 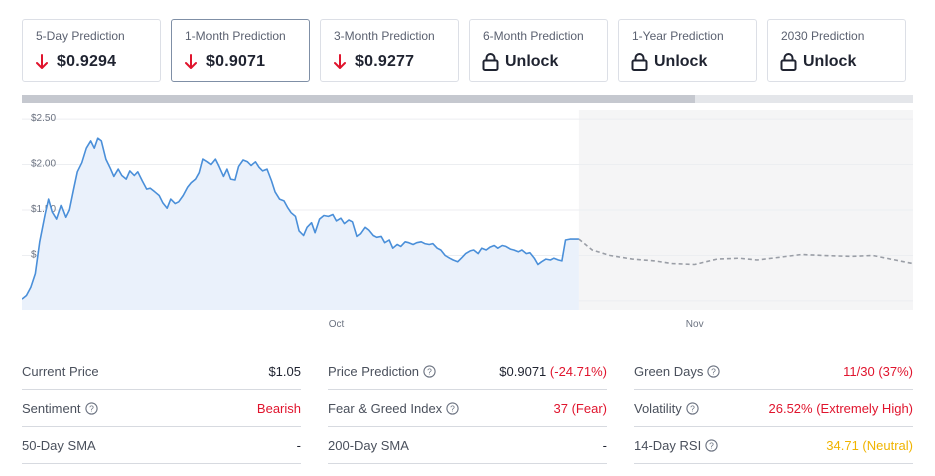 What do you see at coordinates (878, 371) in the screenshot?
I see `stat-value: 11/30 (37%)` at bounding box center [878, 371].